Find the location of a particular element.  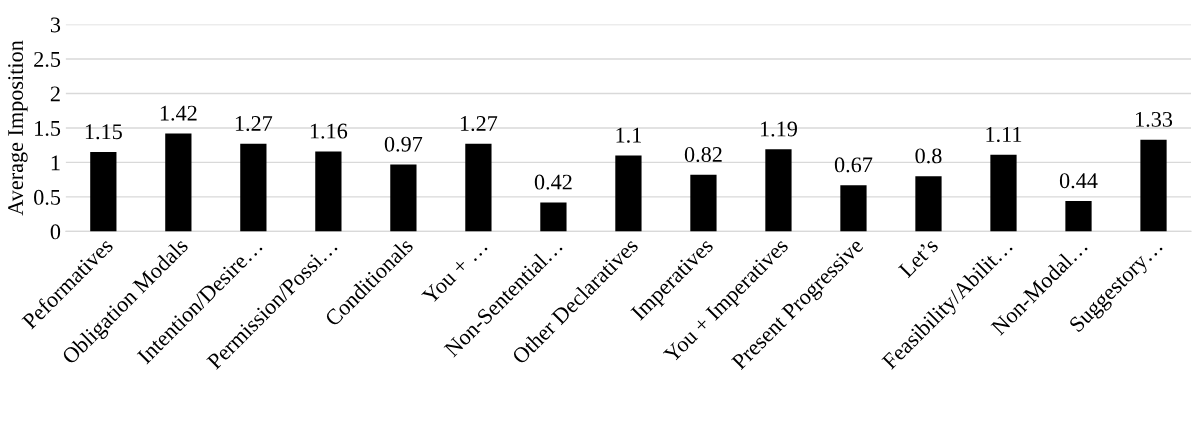

y-axis-title: Average Imposition is located at coordinates (18, 128).